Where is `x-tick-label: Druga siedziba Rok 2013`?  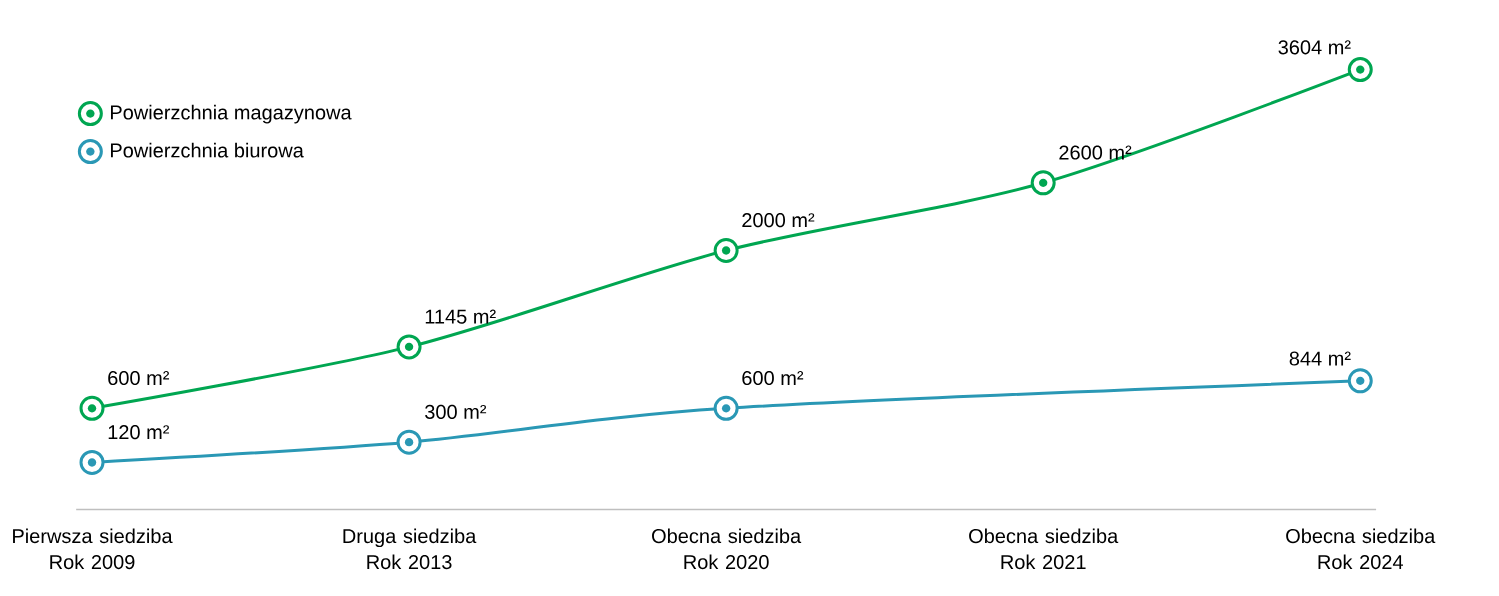 x-tick-label: Druga siedziba Rok 2013 is located at coordinates (410, 549).